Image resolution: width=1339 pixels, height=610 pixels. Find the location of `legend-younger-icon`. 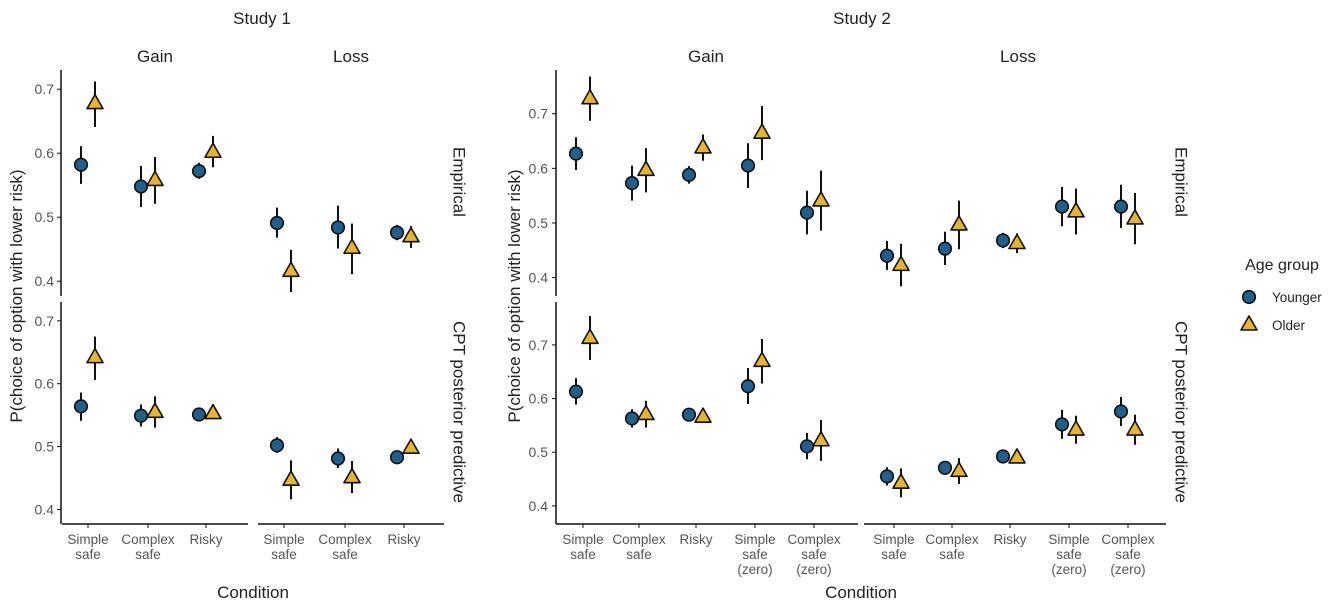

legend-younger-icon is located at coordinates (1249, 297).